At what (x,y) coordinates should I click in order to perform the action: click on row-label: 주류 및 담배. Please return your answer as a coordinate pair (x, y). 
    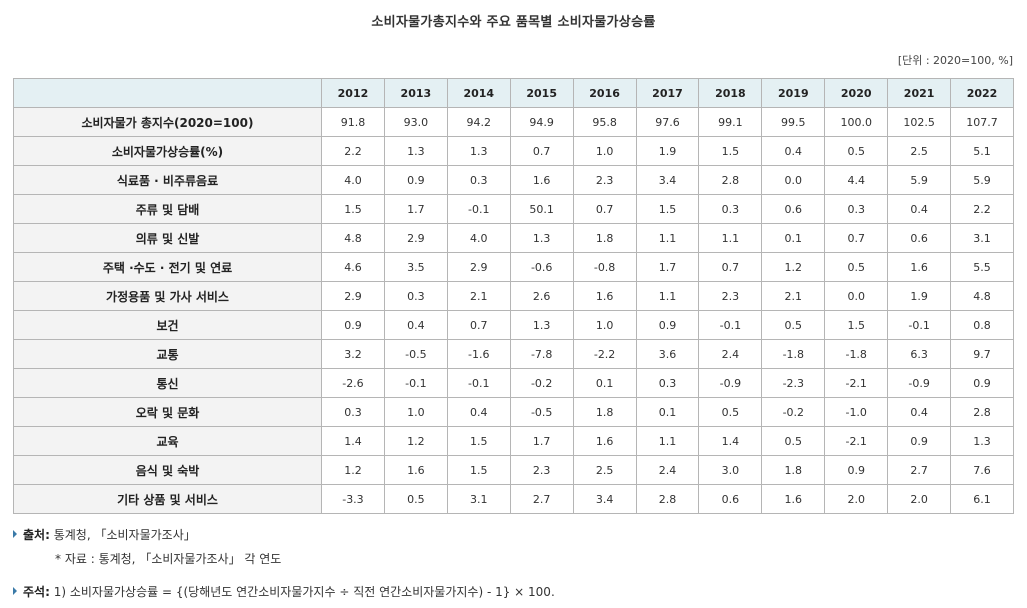
    Looking at the image, I should click on (167, 209).